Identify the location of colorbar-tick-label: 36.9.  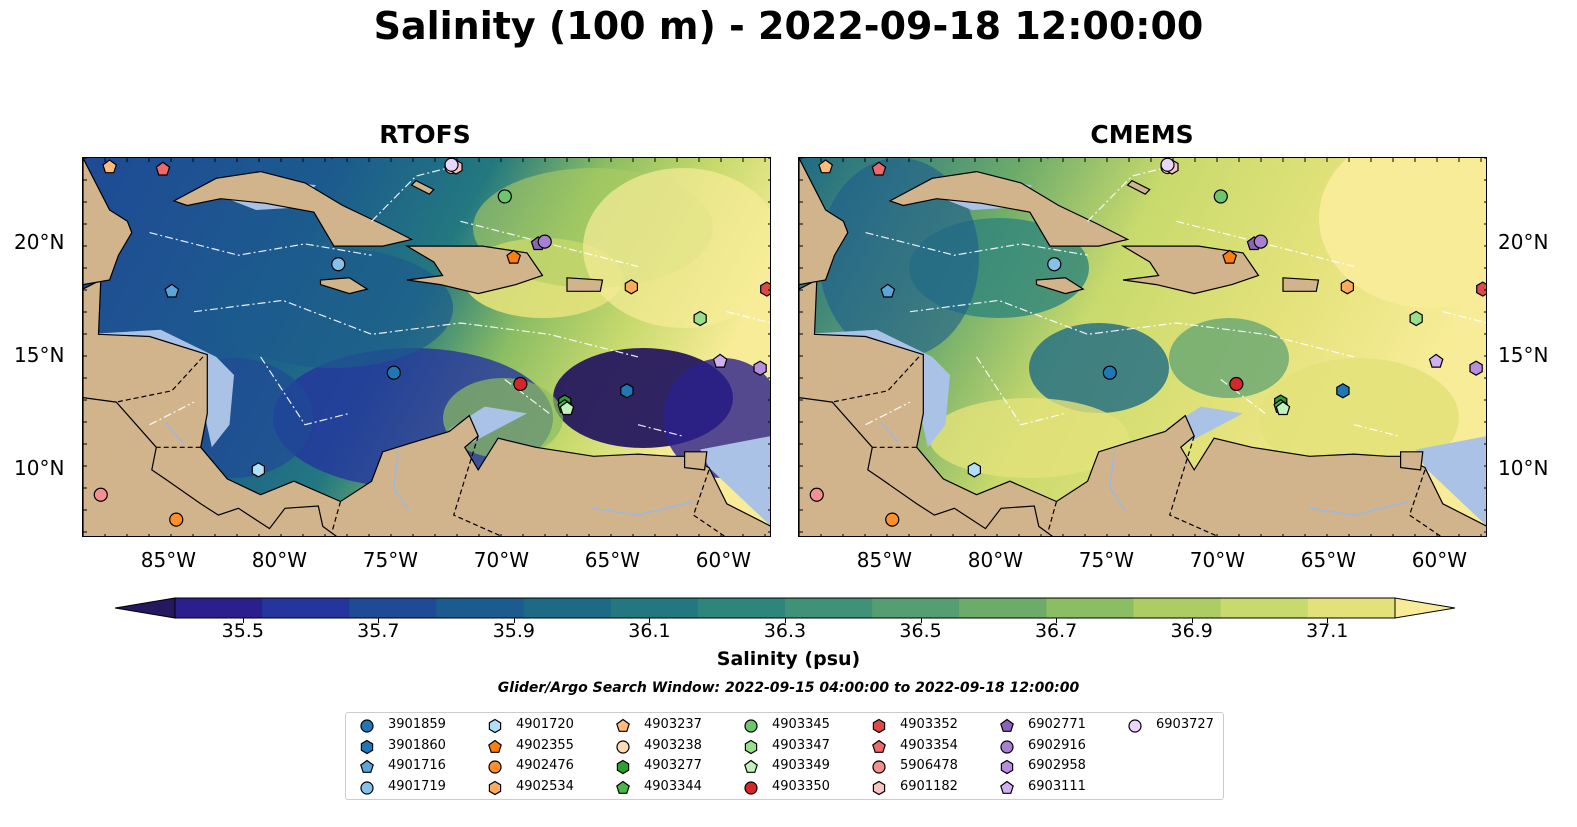
(1191, 631).